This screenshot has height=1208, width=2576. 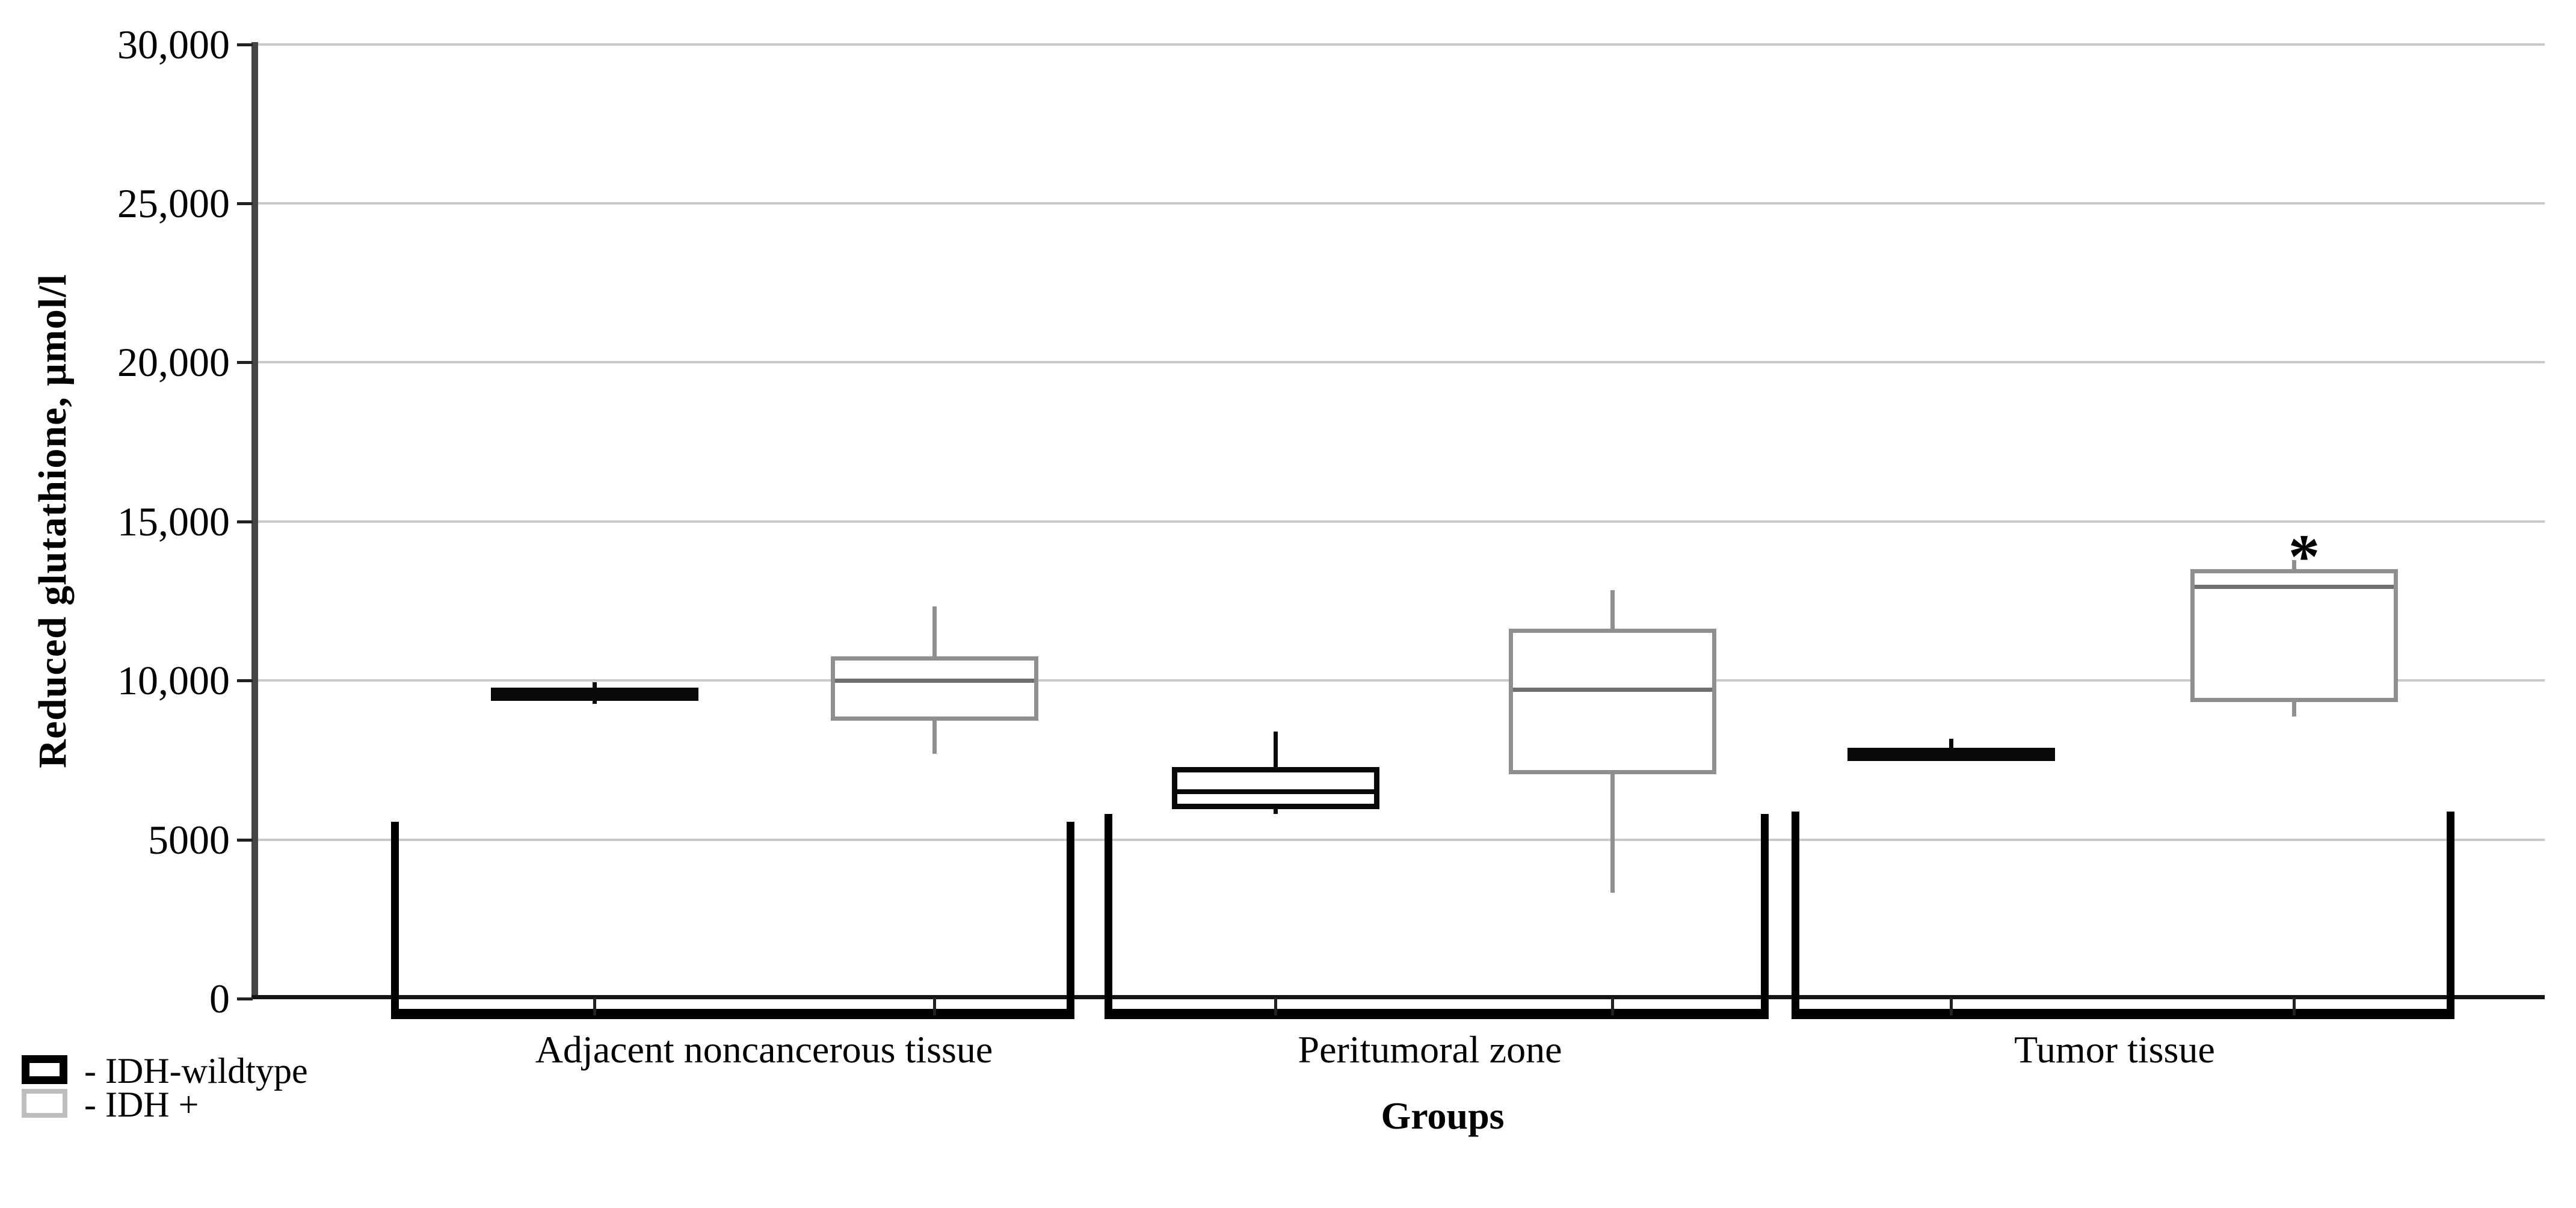 What do you see at coordinates (2304, 556) in the screenshot?
I see `significance-asterisk: *` at bounding box center [2304, 556].